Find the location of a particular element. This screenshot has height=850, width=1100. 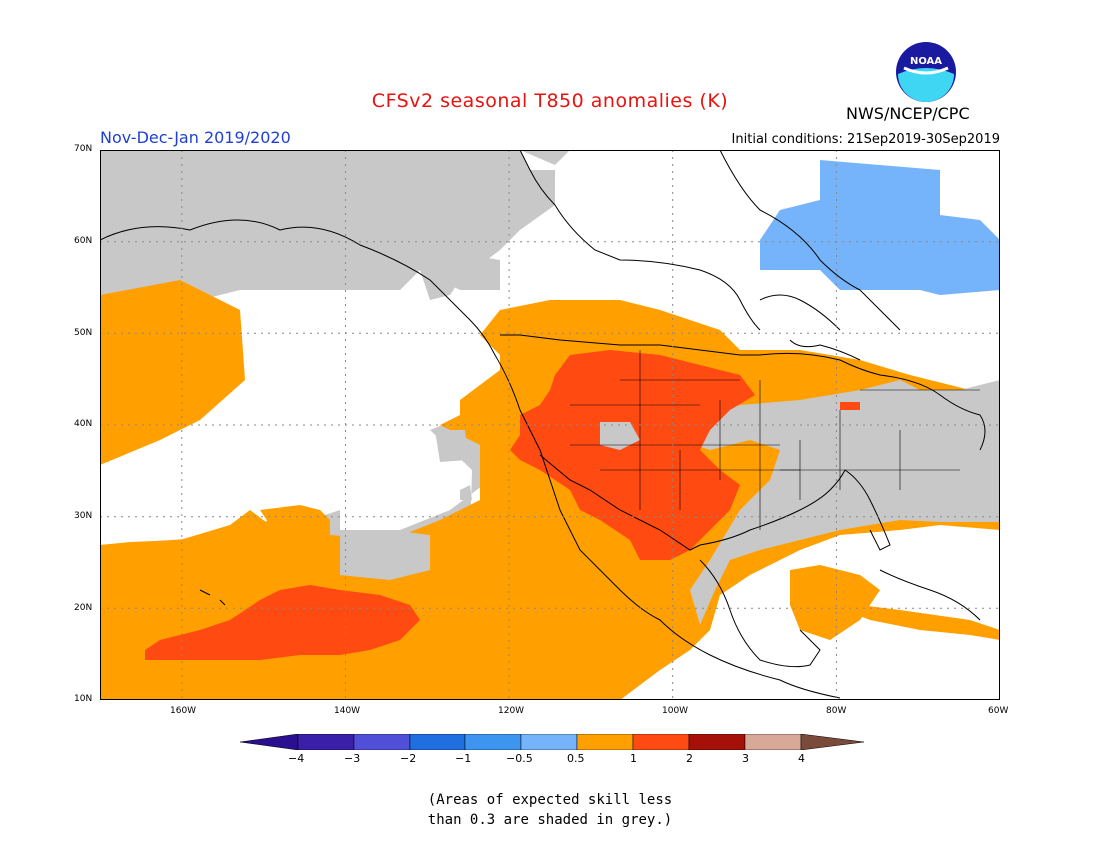

footnote-line-2: than 0.3 are shaded in grey.) is located at coordinates (550, 820).